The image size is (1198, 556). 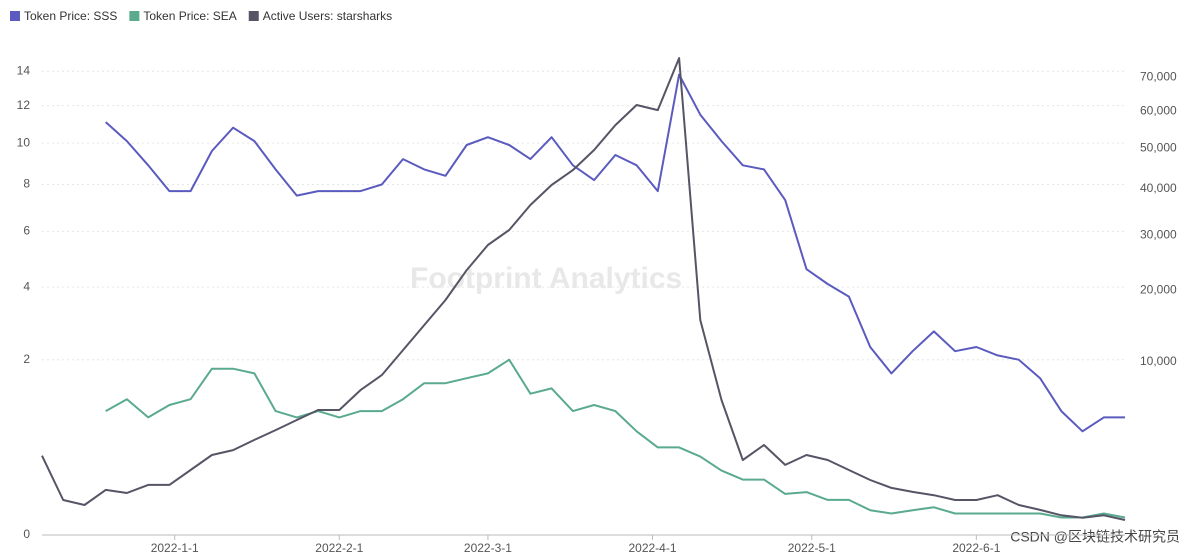 I want to click on y-tick-label: 4, so click(x=26, y=286).